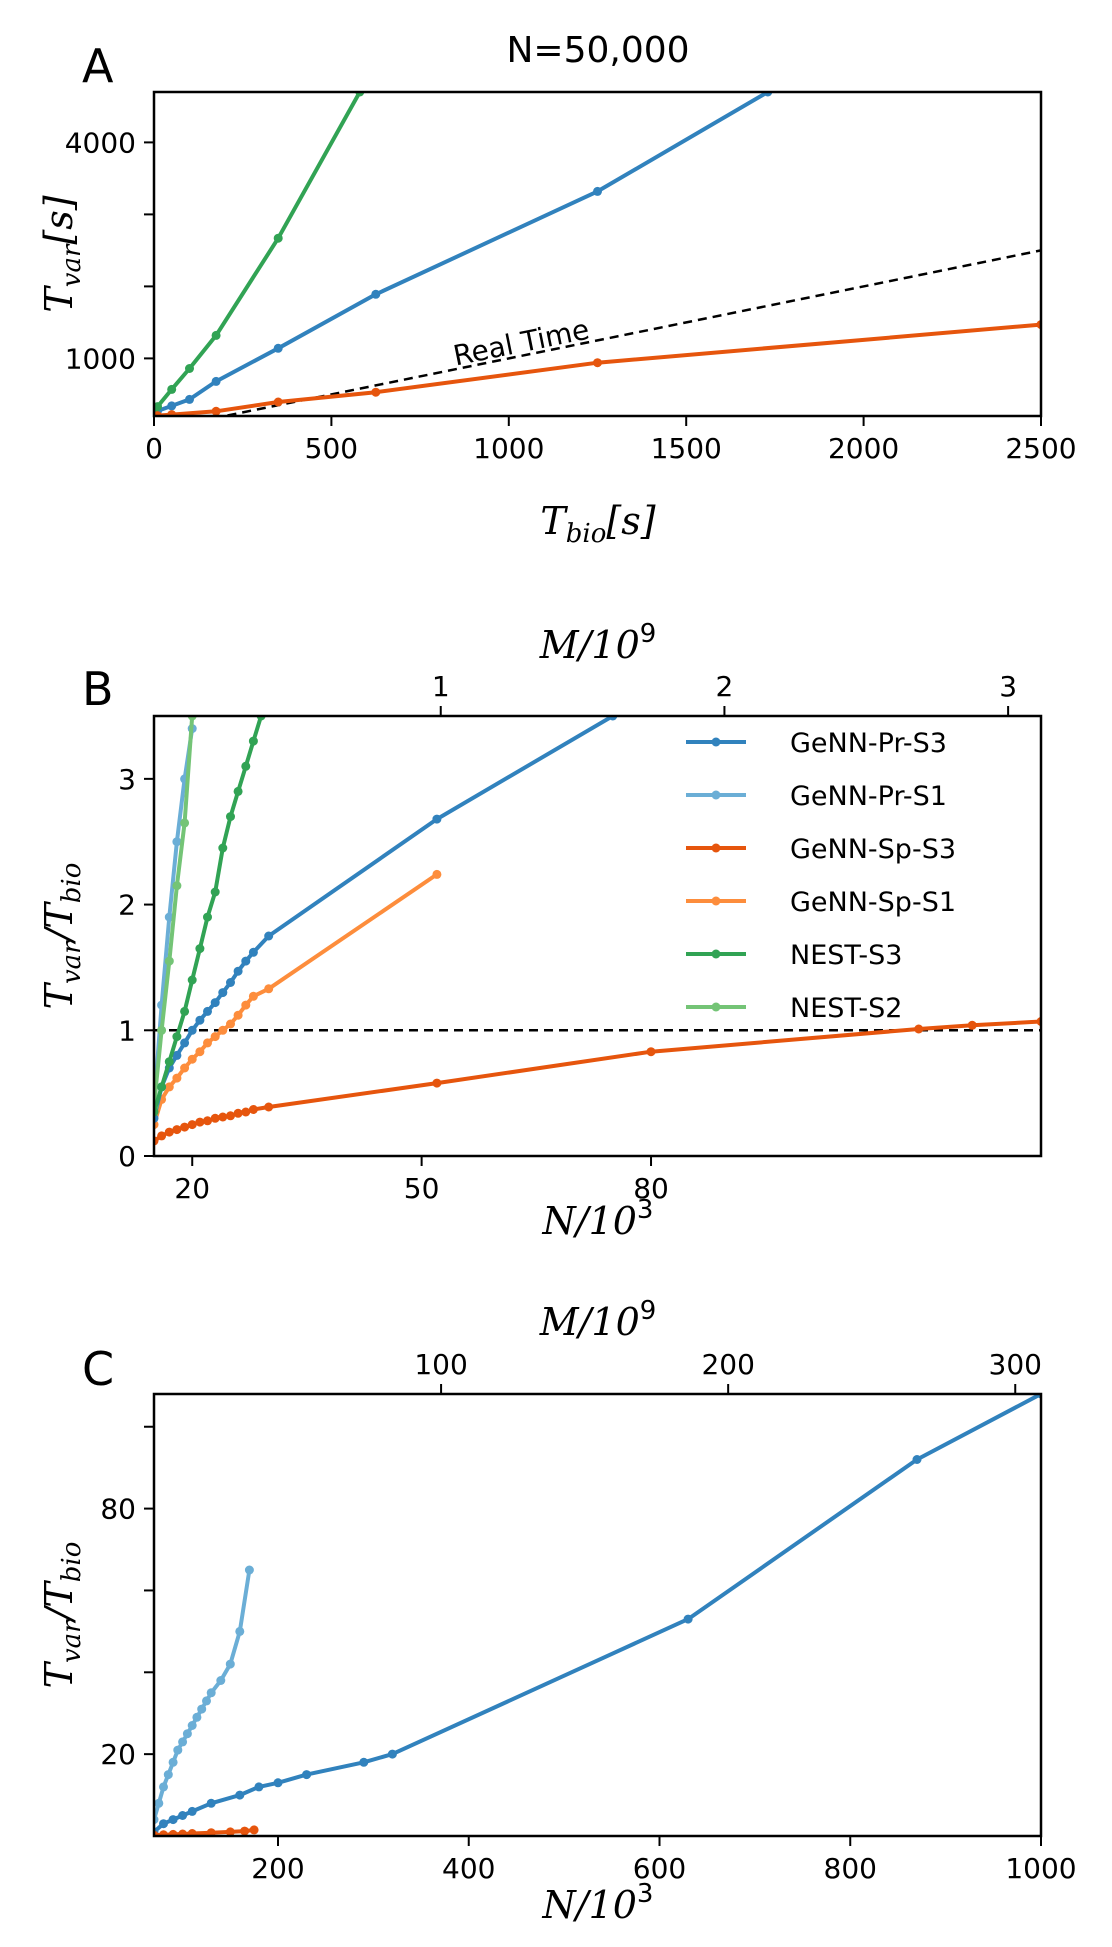 Image resolution: width=1112 pixels, height=1947 pixels. I want to click on panel-c-y-label-top: T, so click(59, 1674).